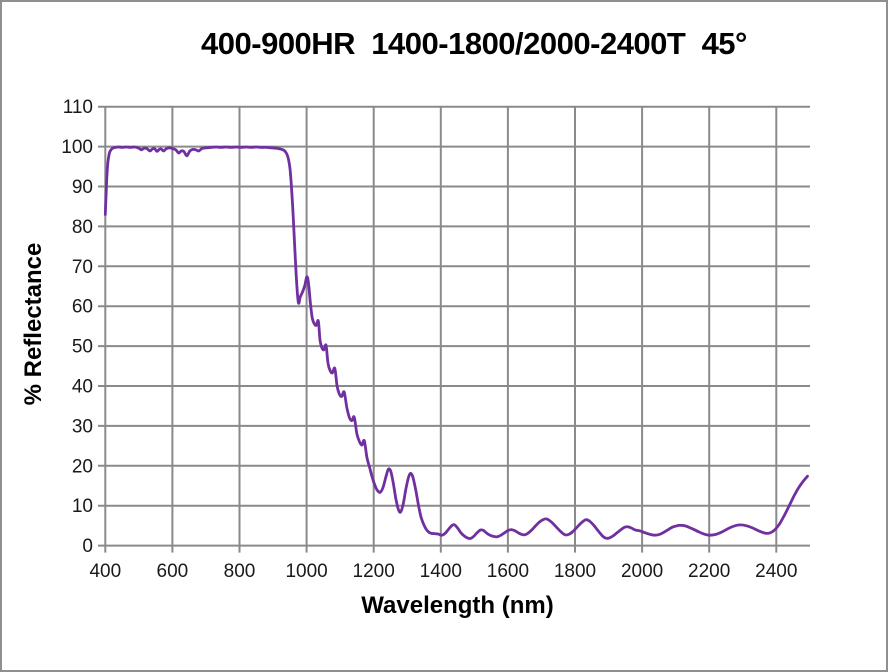 The image size is (888, 672). Describe the element at coordinates (173, 571) in the screenshot. I see `x-tick-label: 600` at that location.